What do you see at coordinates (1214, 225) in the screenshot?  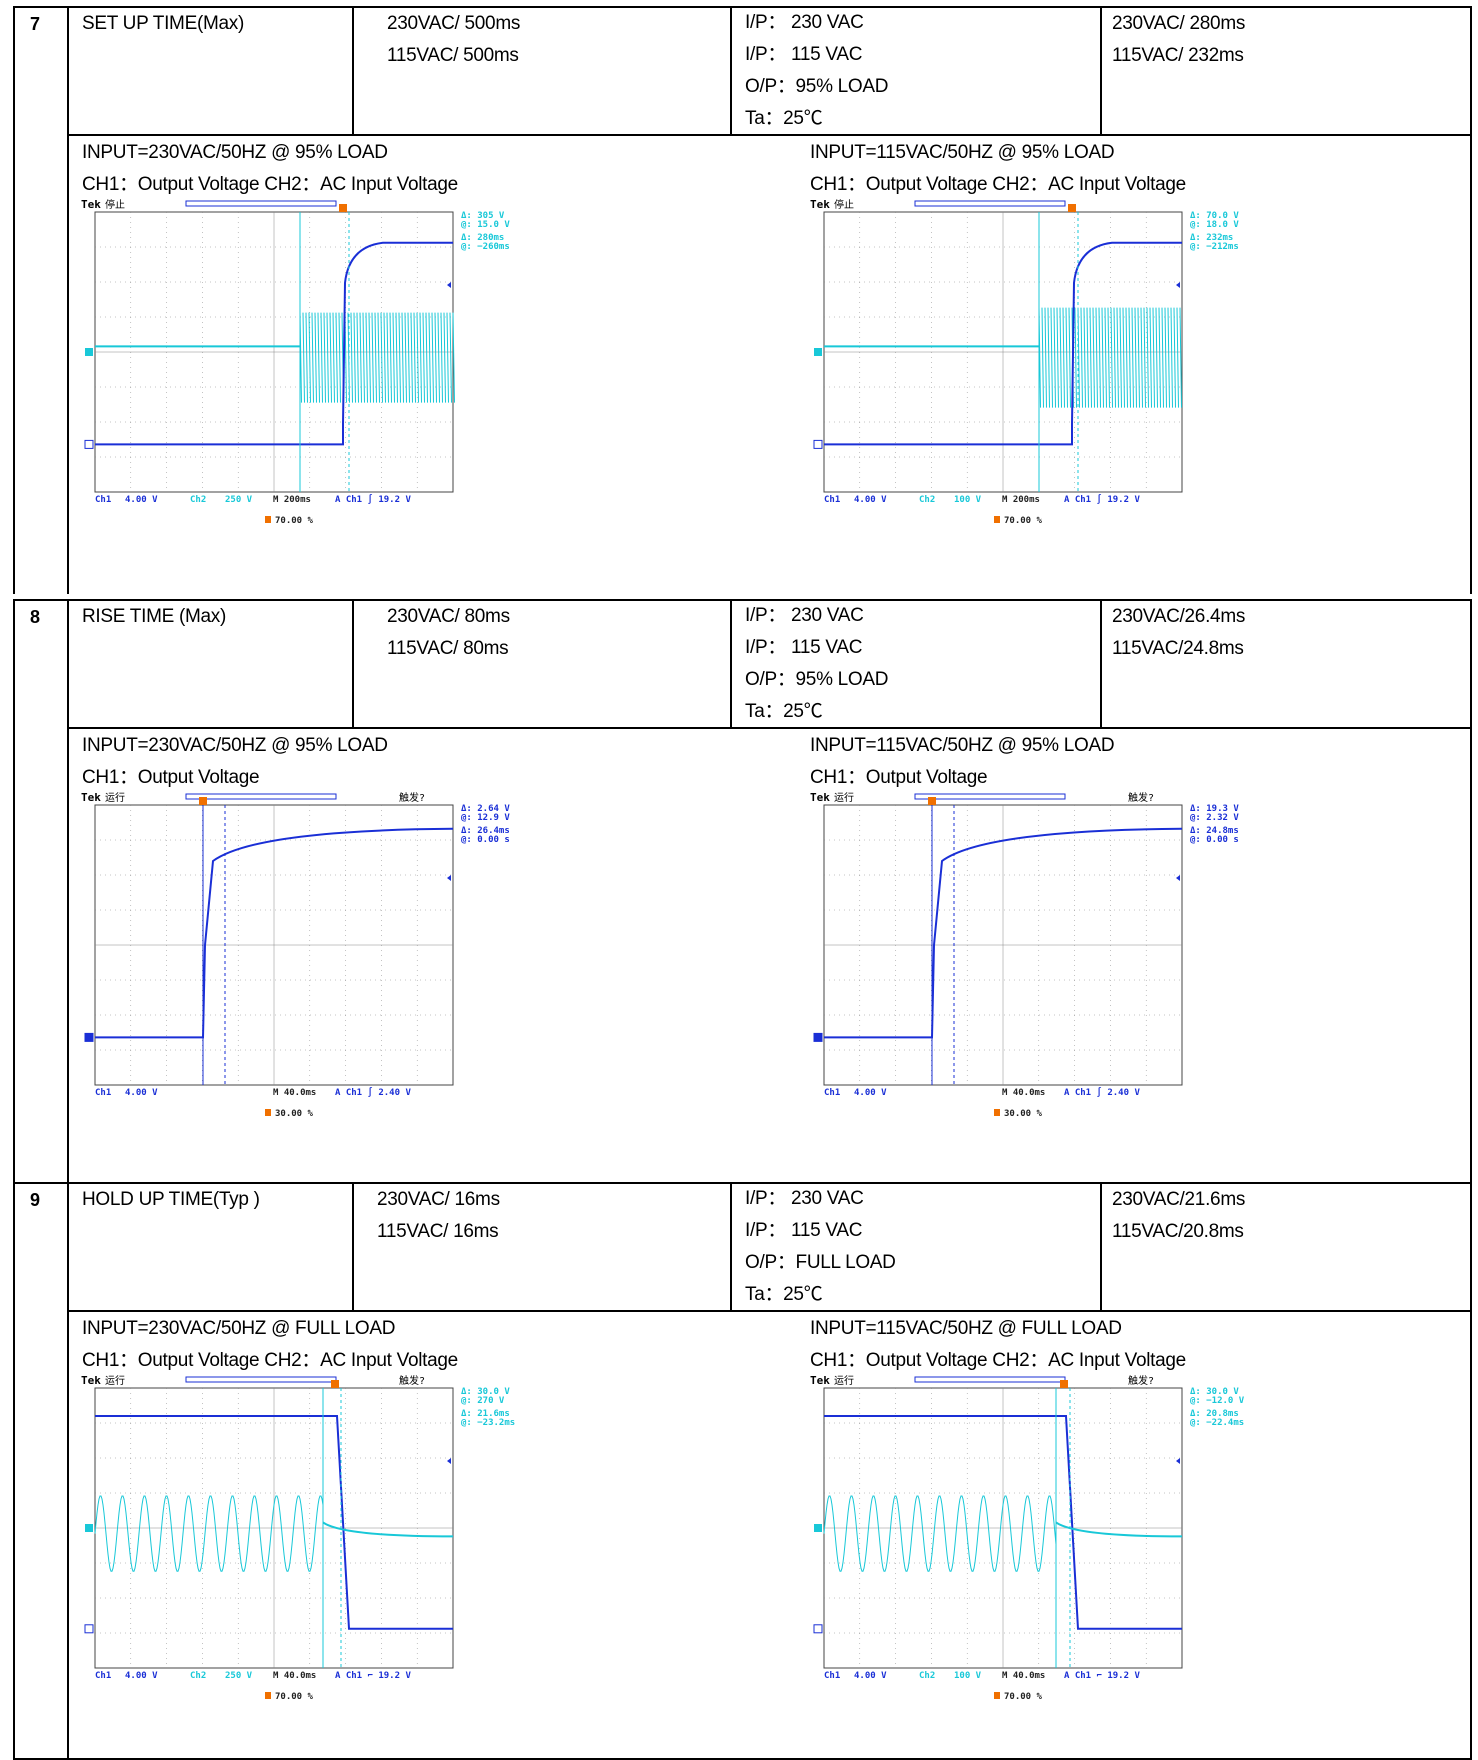 I see `cursor-readout: @: 18.0 V` at bounding box center [1214, 225].